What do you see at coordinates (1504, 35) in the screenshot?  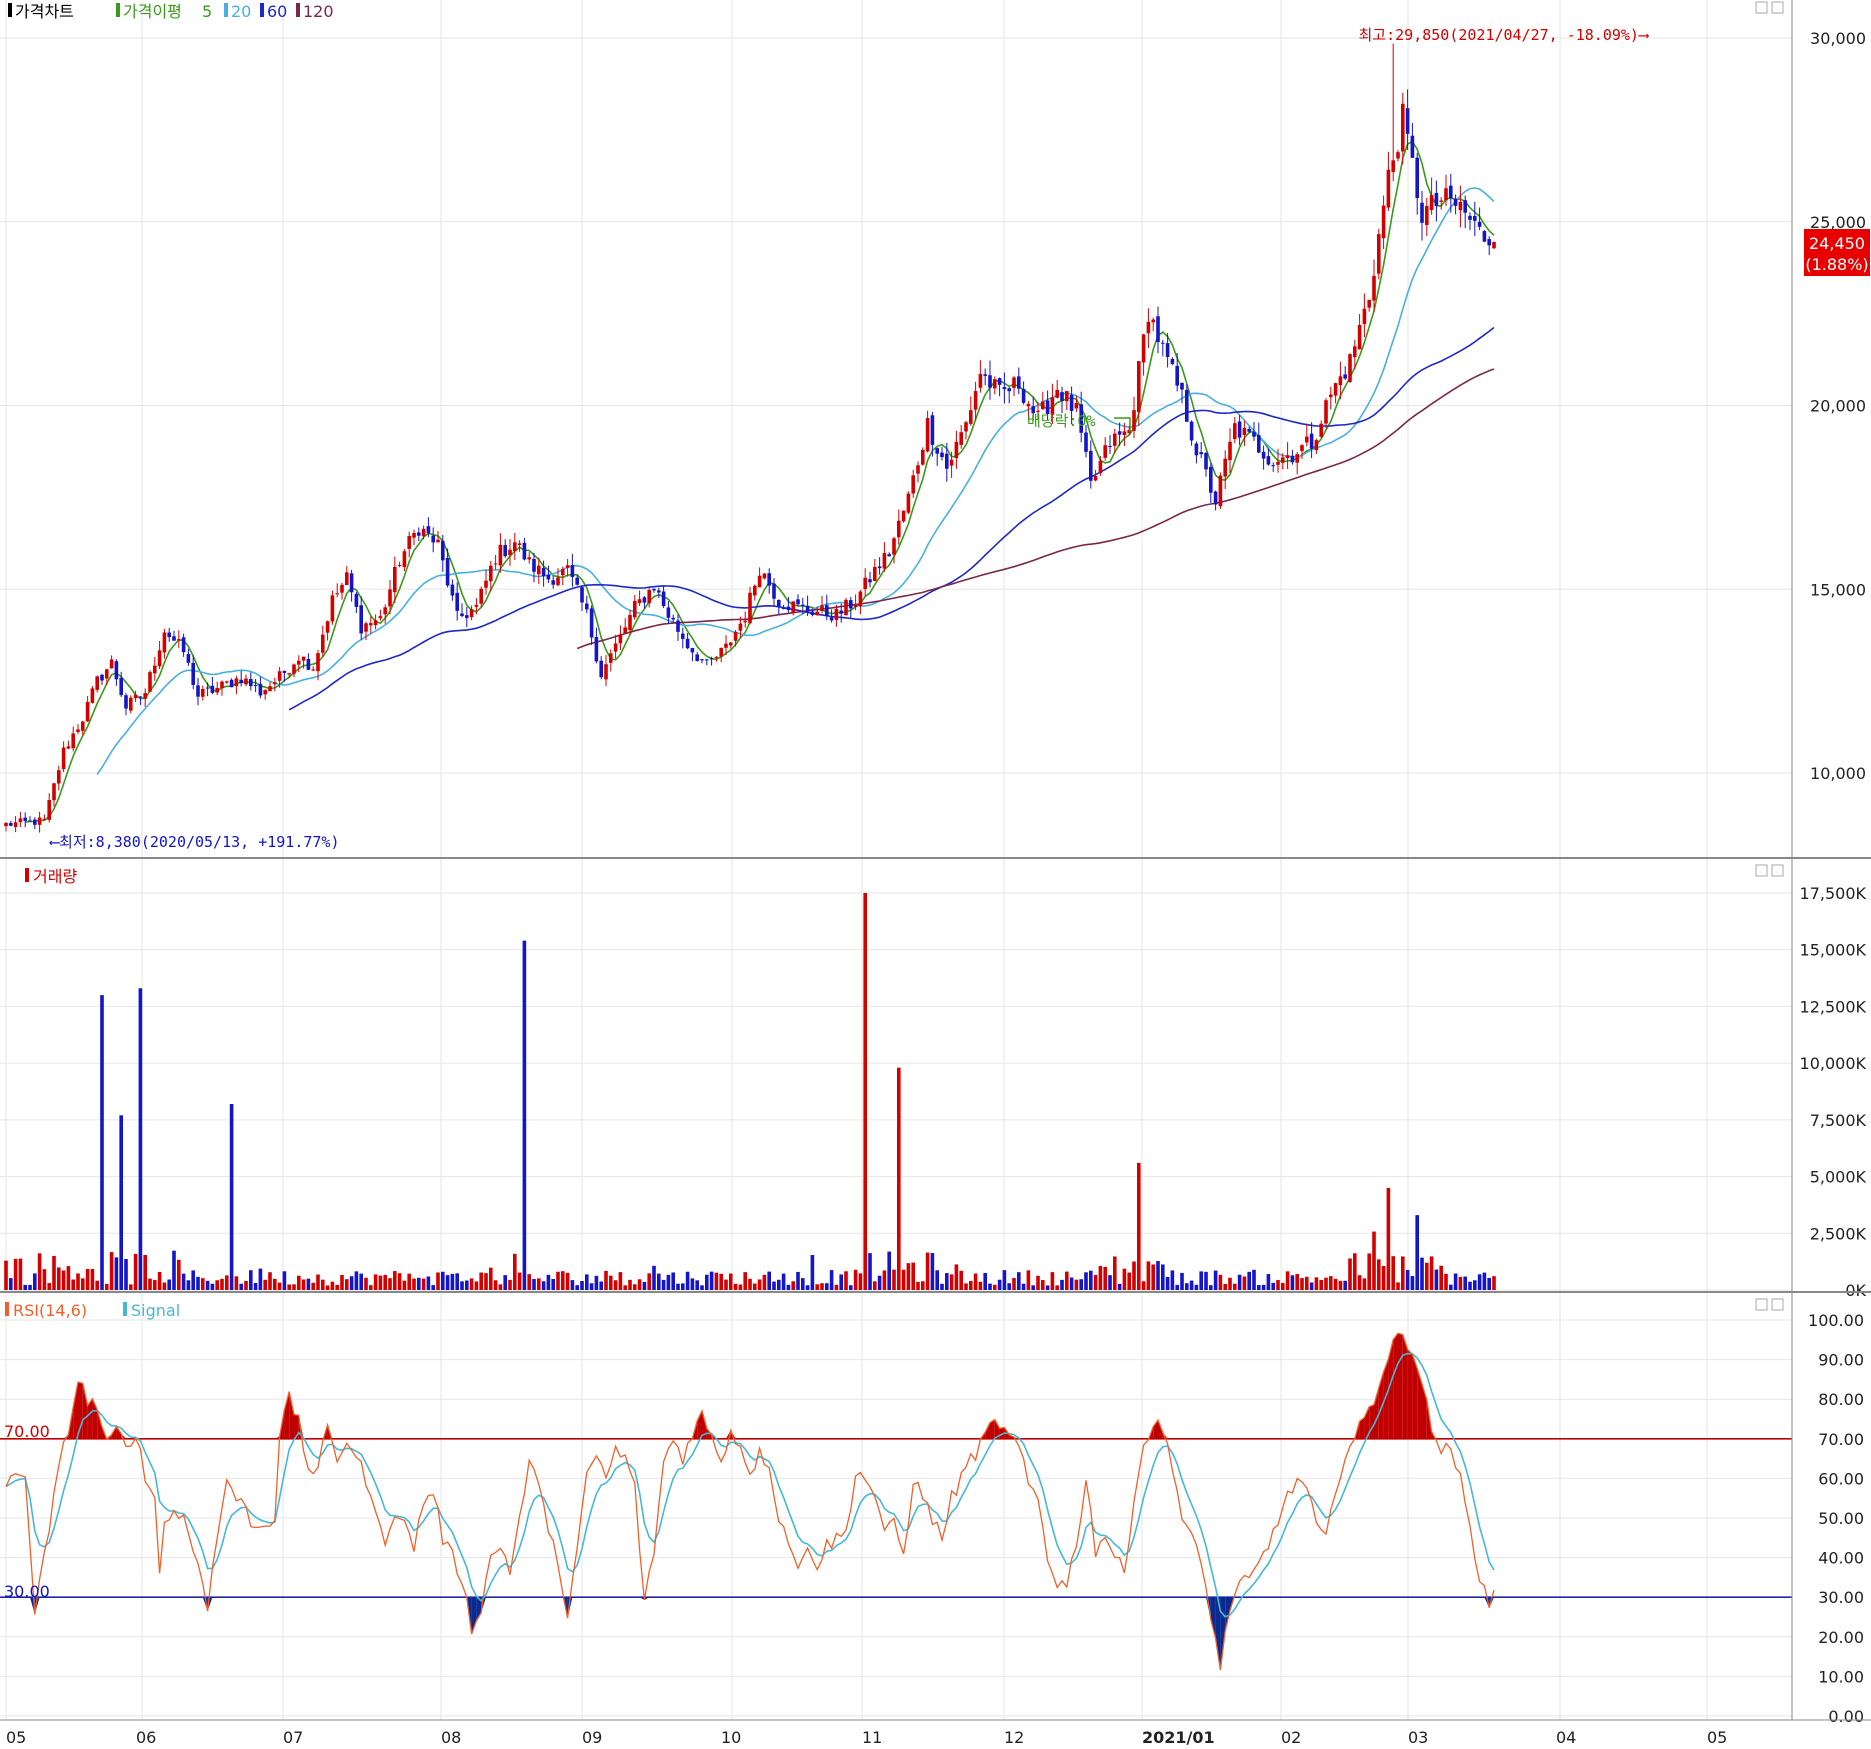 I see `high-annotation: 최고:29,850(2021/04/27, -18.09%)⟶` at bounding box center [1504, 35].